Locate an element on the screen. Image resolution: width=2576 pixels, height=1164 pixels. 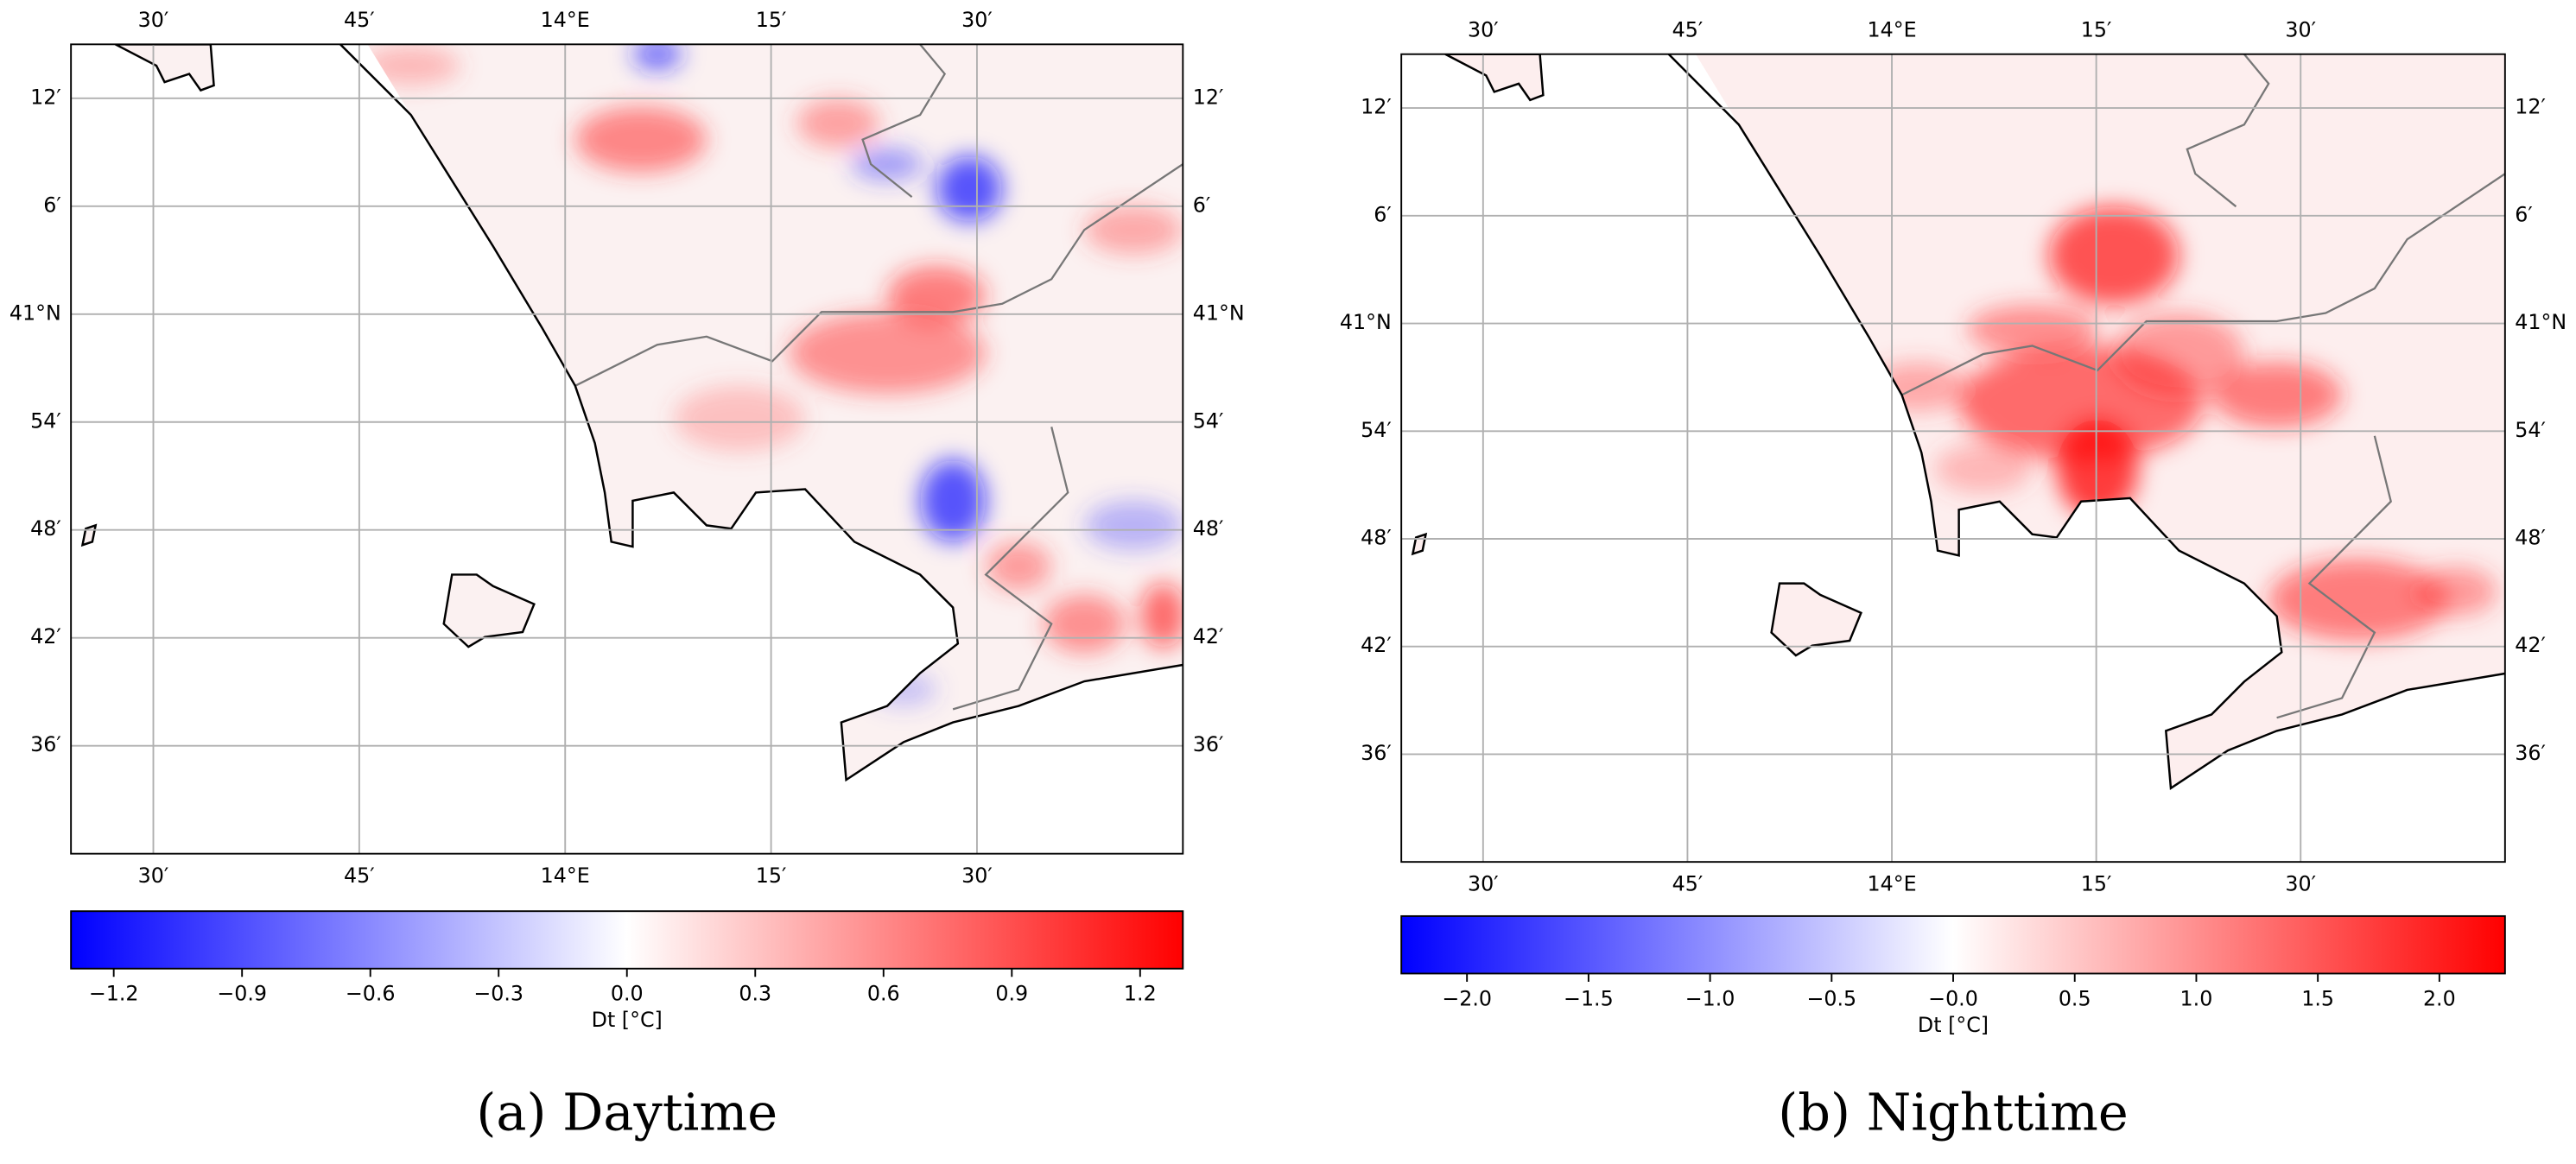
colorbar-tick-label: −0.6 is located at coordinates (371, 994).